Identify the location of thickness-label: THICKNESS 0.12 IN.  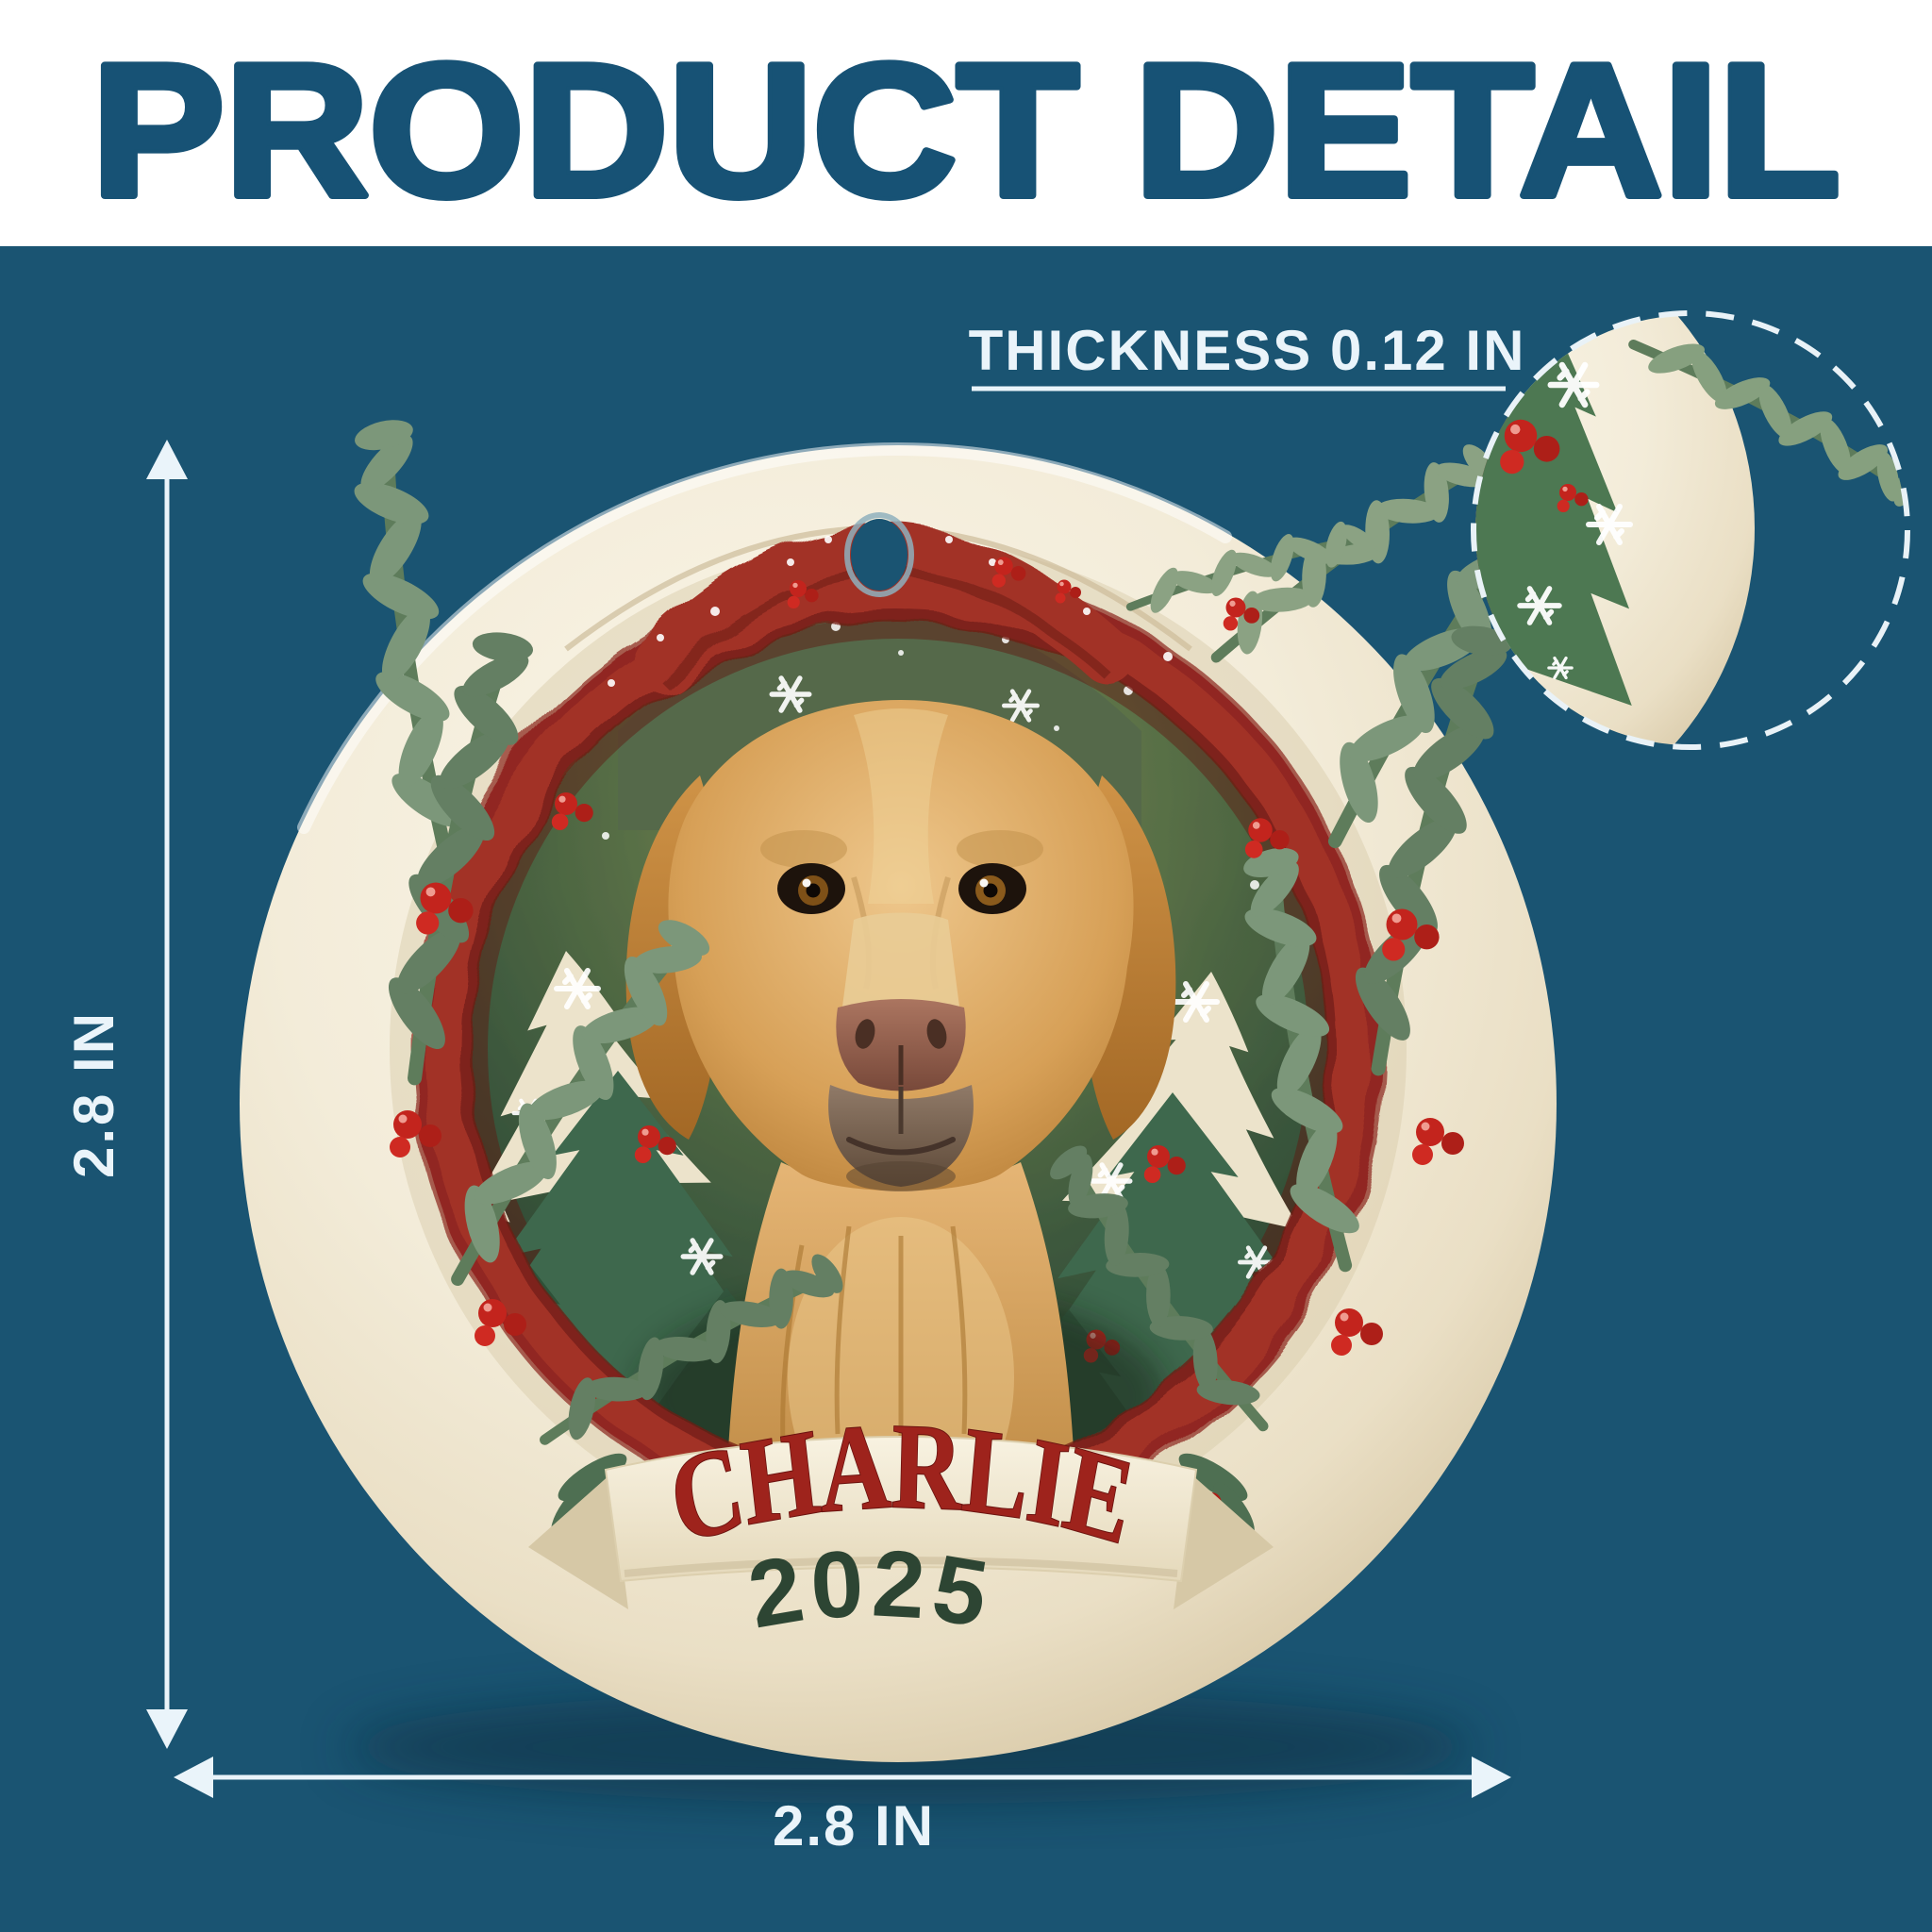
(1248, 350).